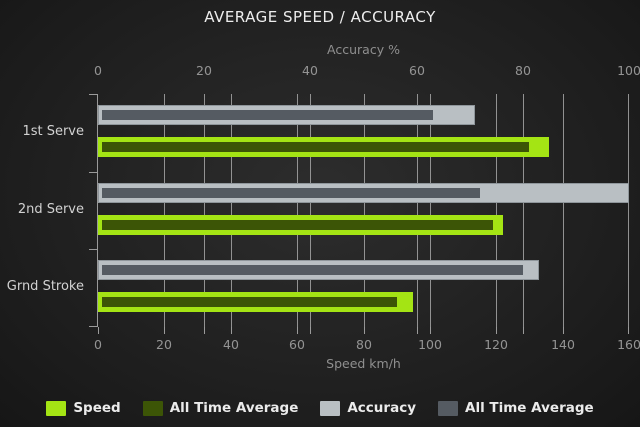  I want to click on bottom-tick-label: 60, so click(297, 344).